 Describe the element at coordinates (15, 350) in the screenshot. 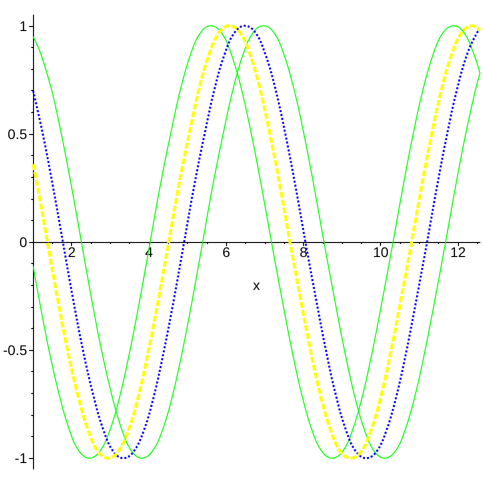

I see `y-tick-label: -0.5` at that location.